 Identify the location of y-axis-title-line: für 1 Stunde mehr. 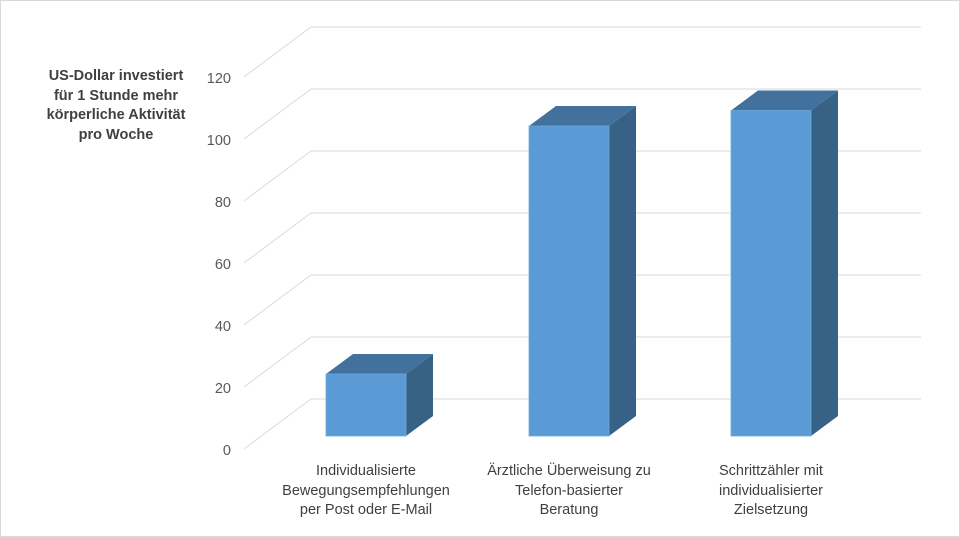
(116, 95).